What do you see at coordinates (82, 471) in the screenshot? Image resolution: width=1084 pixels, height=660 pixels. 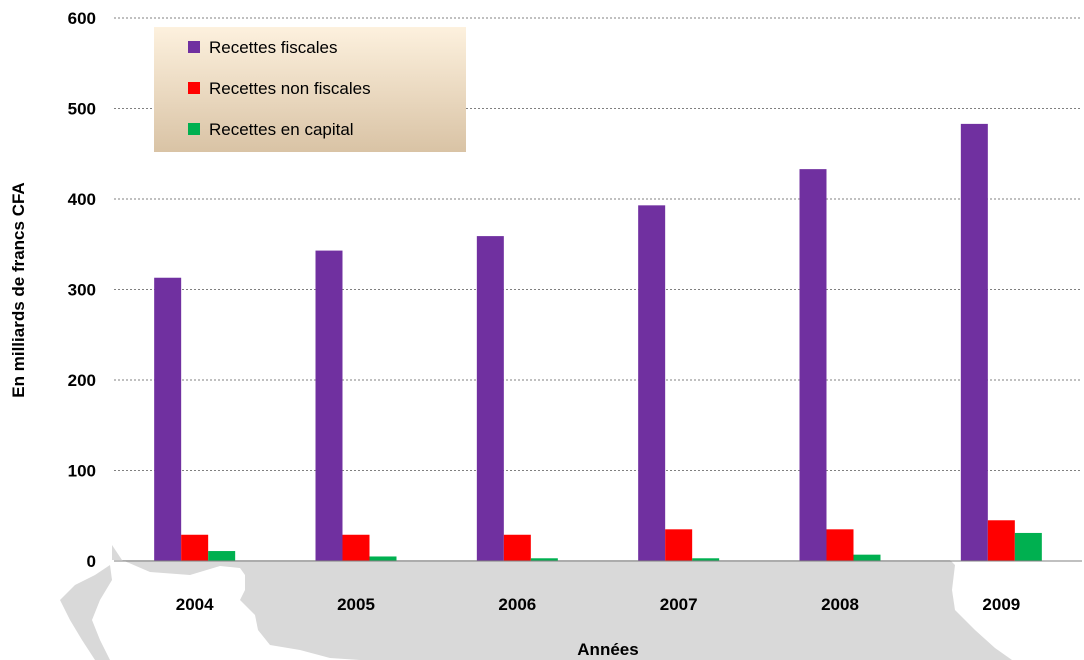 I see `y-tick-label: 100` at bounding box center [82, 471].